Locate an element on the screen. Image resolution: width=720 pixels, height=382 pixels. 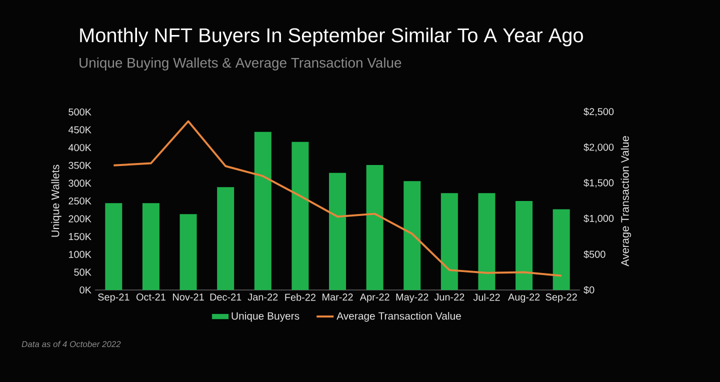
y-axis-title: Unique Wallets is located at coordinates (56, 200).